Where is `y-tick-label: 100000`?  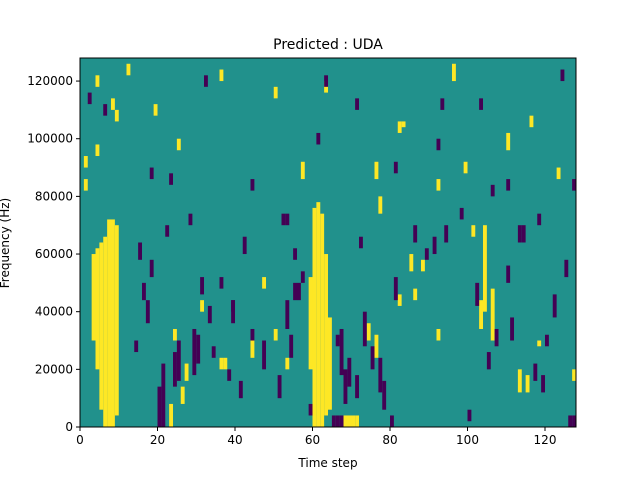 y-tick-label: 100000 is located at coordinates (50, 139).